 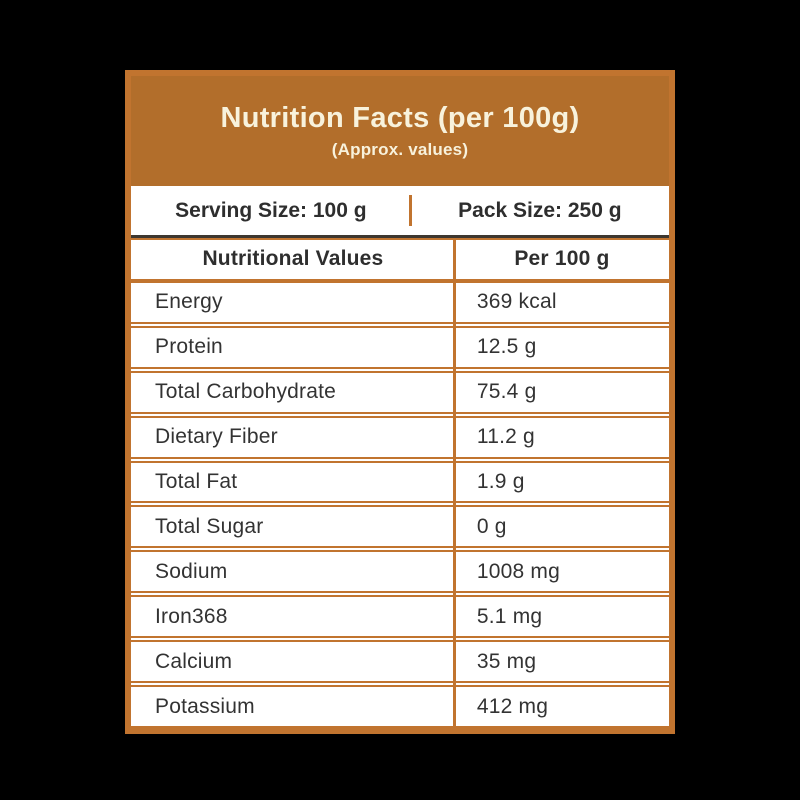 I want to click on nutrient-label: Calcium, so click(x=194, y=661).